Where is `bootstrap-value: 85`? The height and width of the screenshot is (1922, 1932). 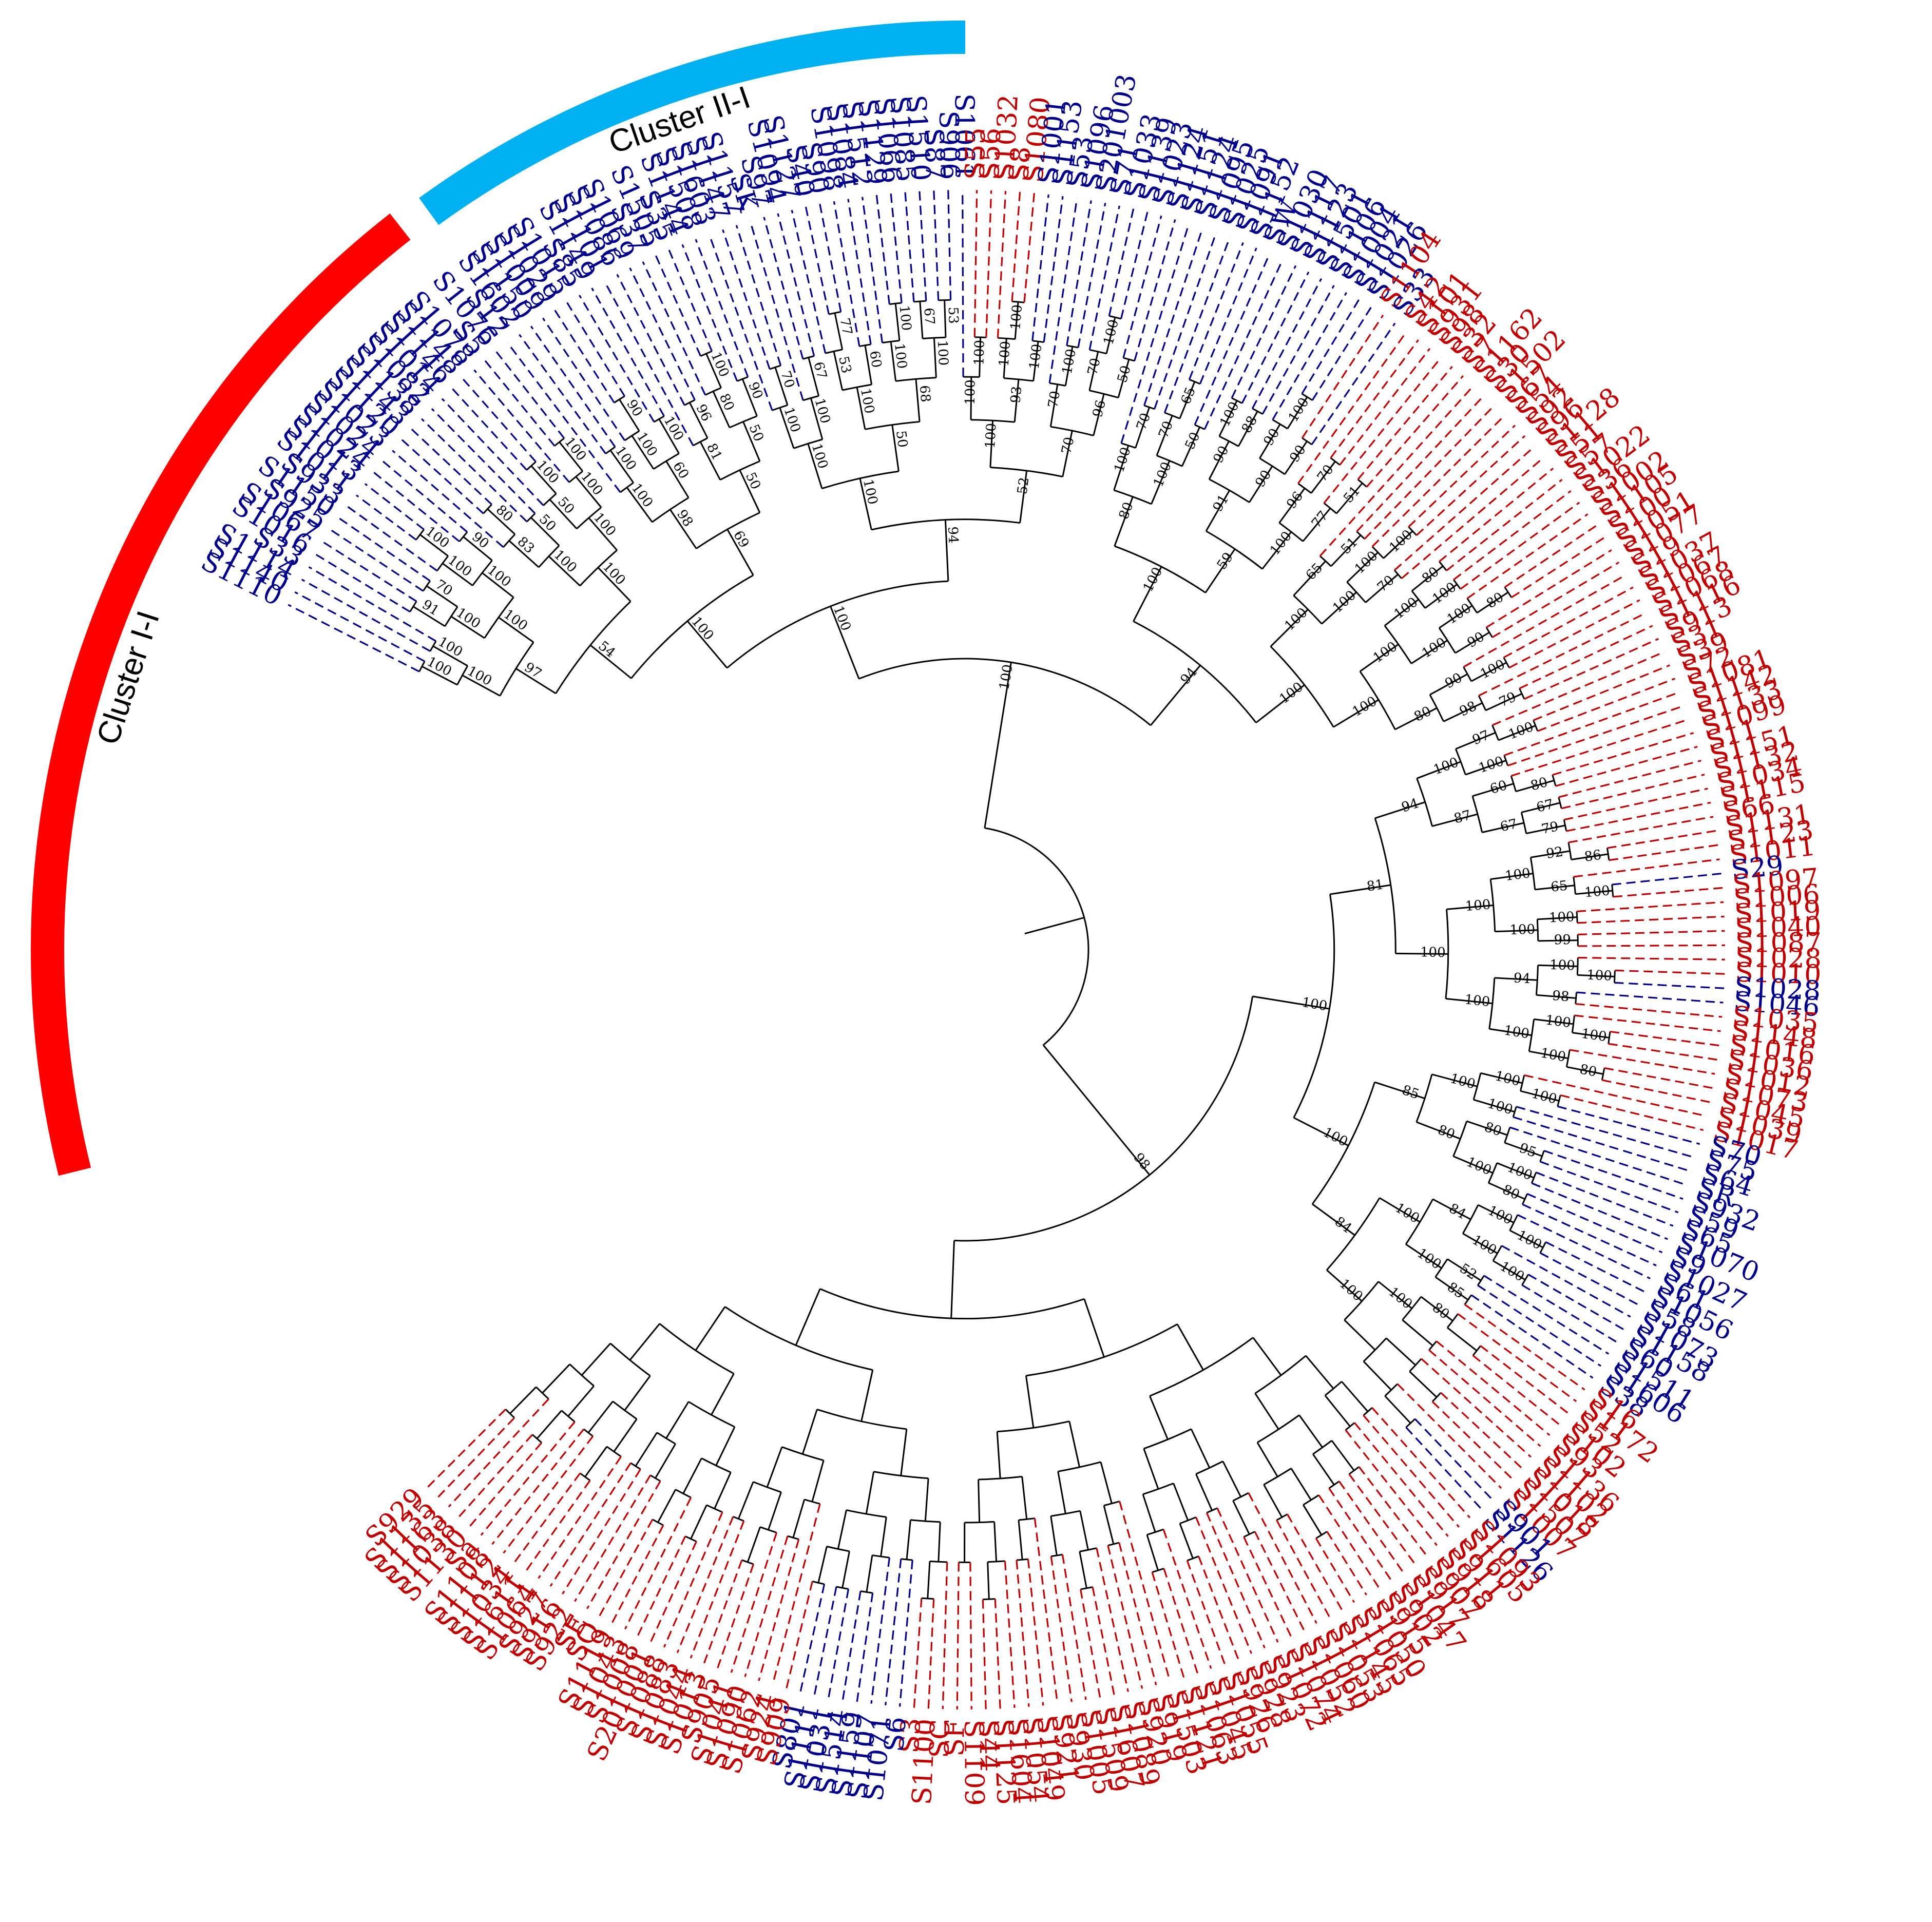
bootstrap-value: 85 is located at coordinates (1455, 1290).